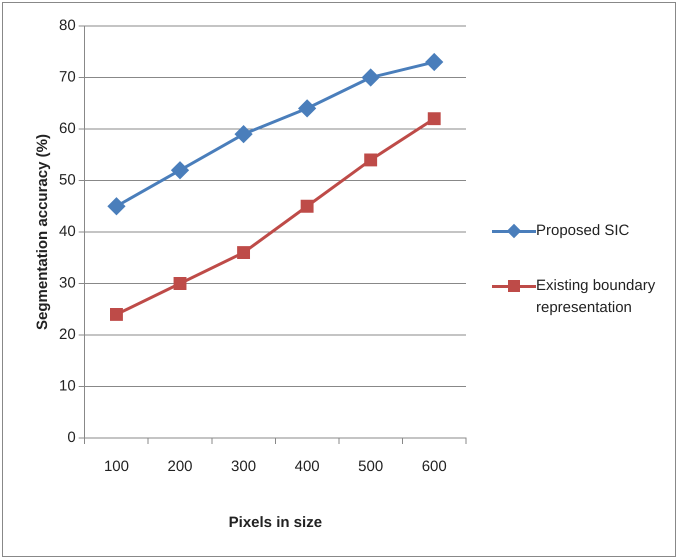  Describe the element at coordinates (67, 386) in the screenshot. I see `y-tick-label: 10` at that location.